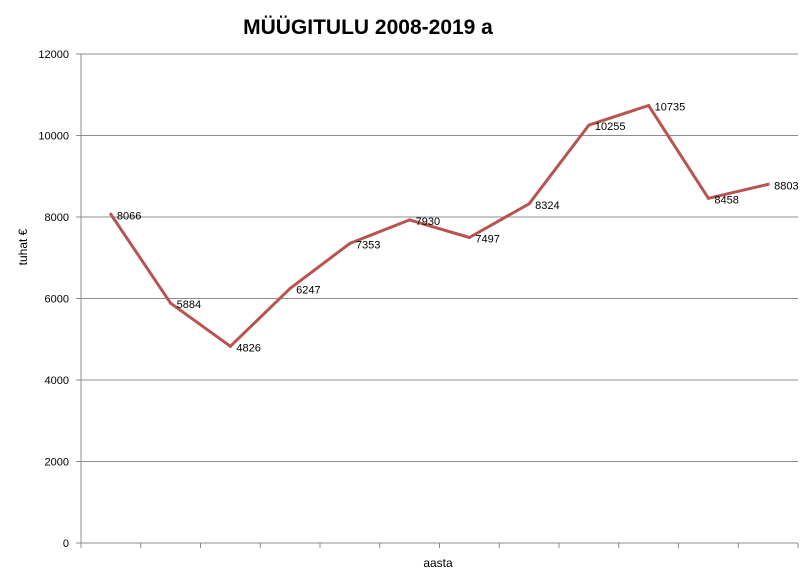 Image resolution: width=811 pixels, height=578 pixels. What do you see at coordinates (368, 27) in the screenshot?
I see `chart-title: MÜÜGITULU 2008-2019 a` at bounding box center [368, 27].